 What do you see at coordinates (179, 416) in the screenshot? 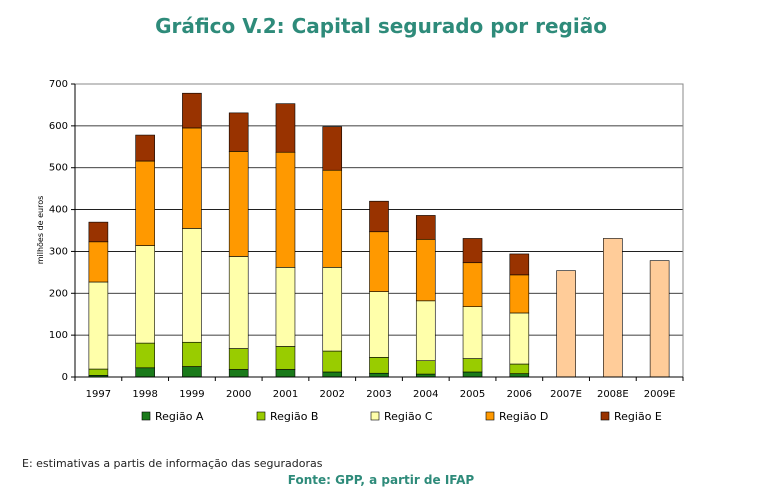
I see `legend-label: Região A` at bounding box center [179, 416].